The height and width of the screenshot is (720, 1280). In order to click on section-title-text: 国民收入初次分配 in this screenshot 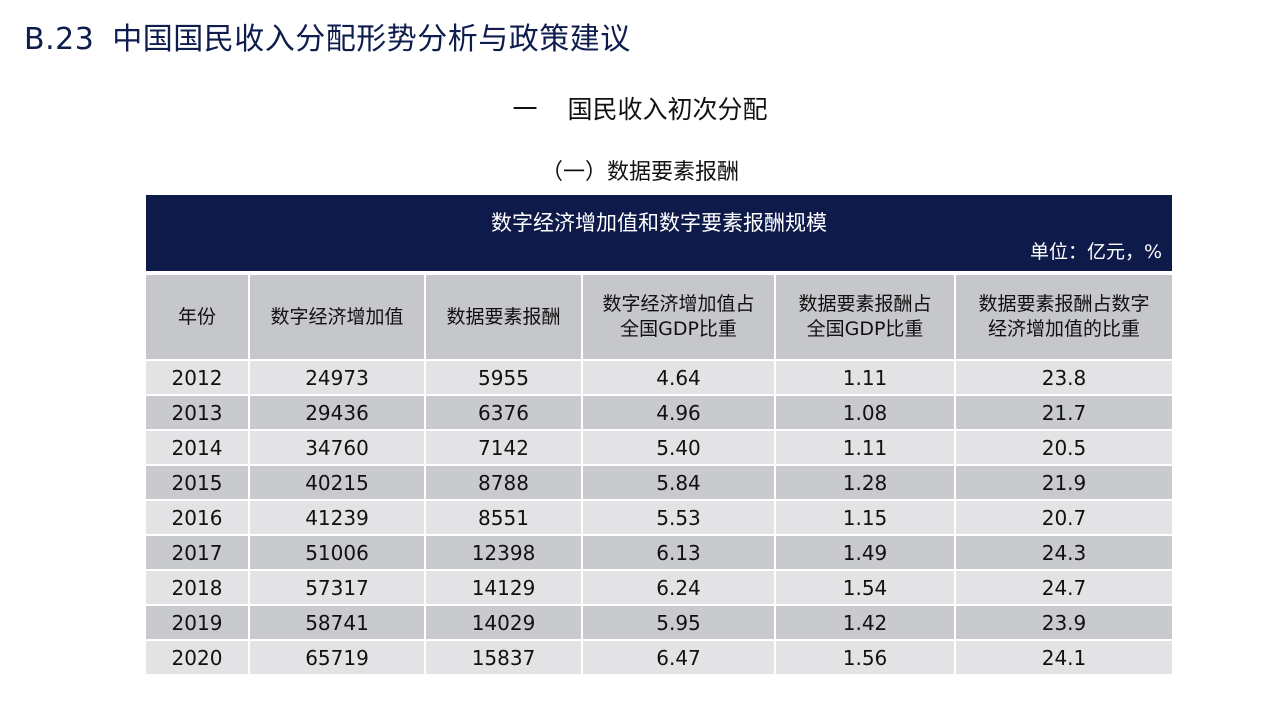, I will do `click(667, 109)`.